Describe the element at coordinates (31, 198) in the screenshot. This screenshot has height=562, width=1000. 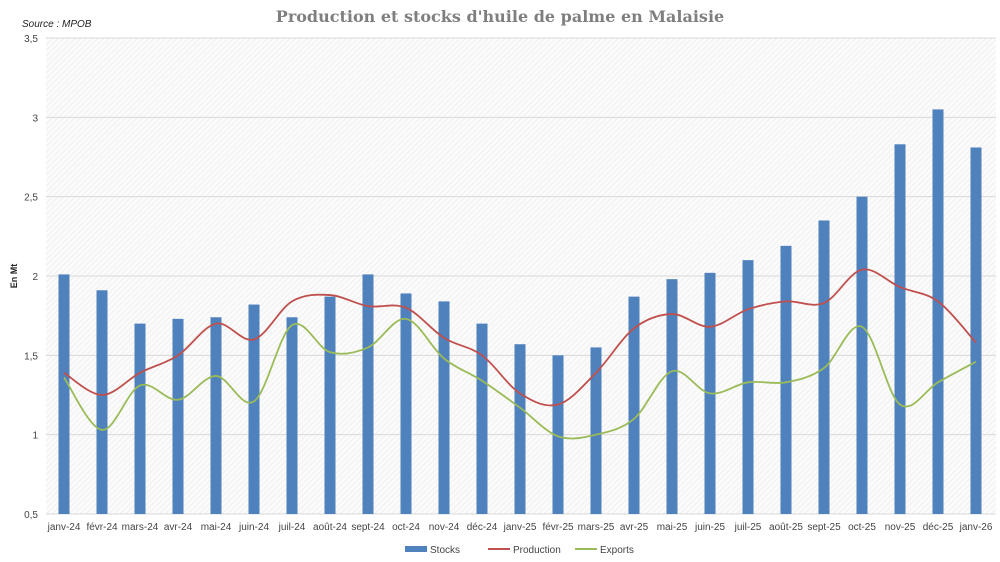
I see `y-tick-label: 2,5` at that location.